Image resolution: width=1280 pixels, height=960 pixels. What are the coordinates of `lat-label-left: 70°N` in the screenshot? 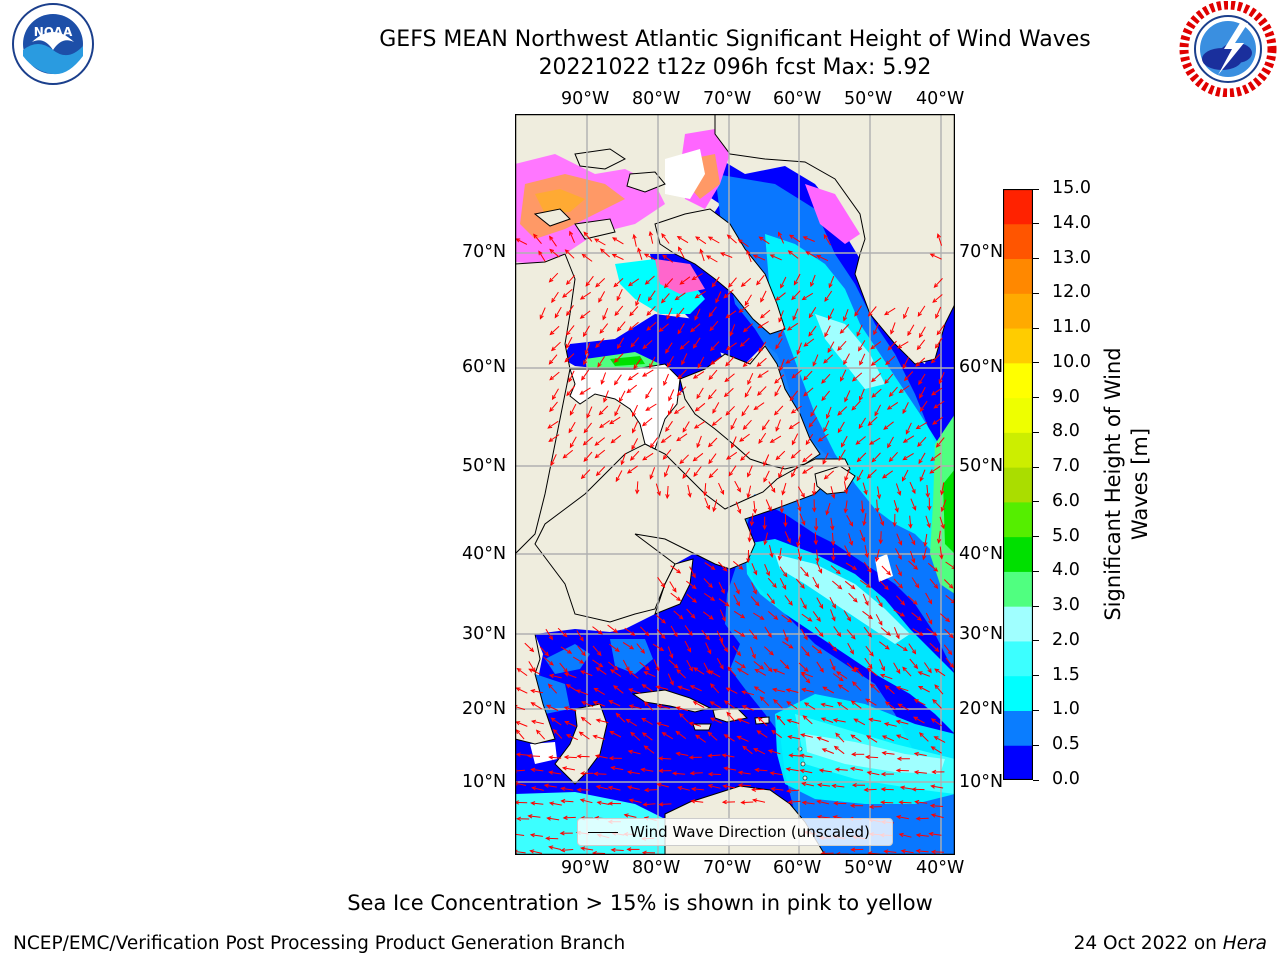 It's located at (484, 252).